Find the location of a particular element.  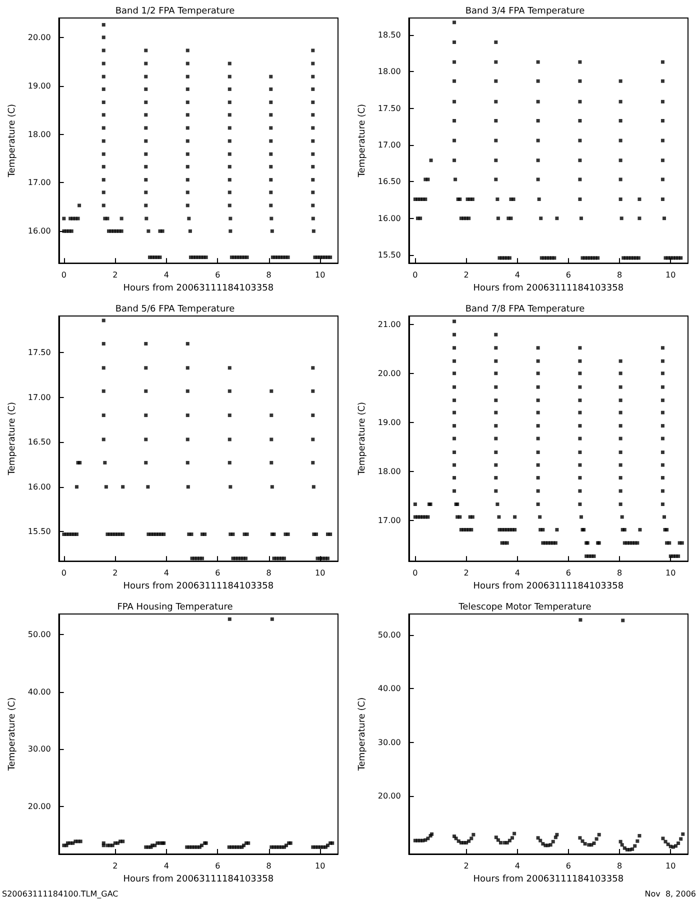

chart-title: Band 5/6 FPA Temperature is located at coordinates (175, 309).